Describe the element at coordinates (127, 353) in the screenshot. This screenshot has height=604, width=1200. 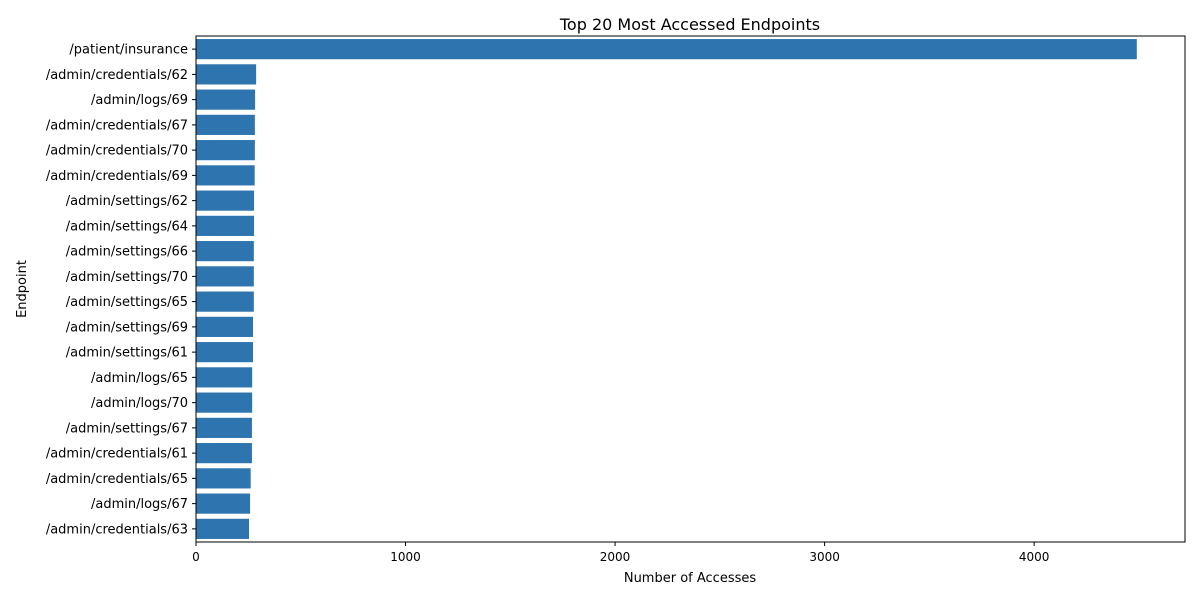
I see `y-tick-label: /admin/settings/61` at that location.